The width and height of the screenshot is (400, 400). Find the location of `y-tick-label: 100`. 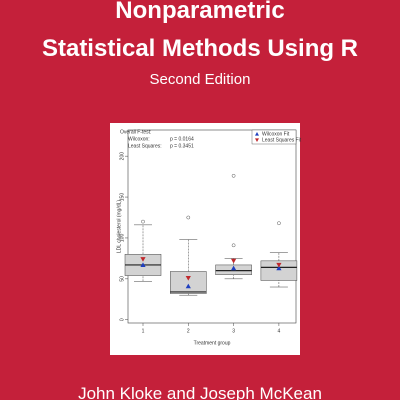

y-tick-label: 100 is located at coordinates (122, 238).